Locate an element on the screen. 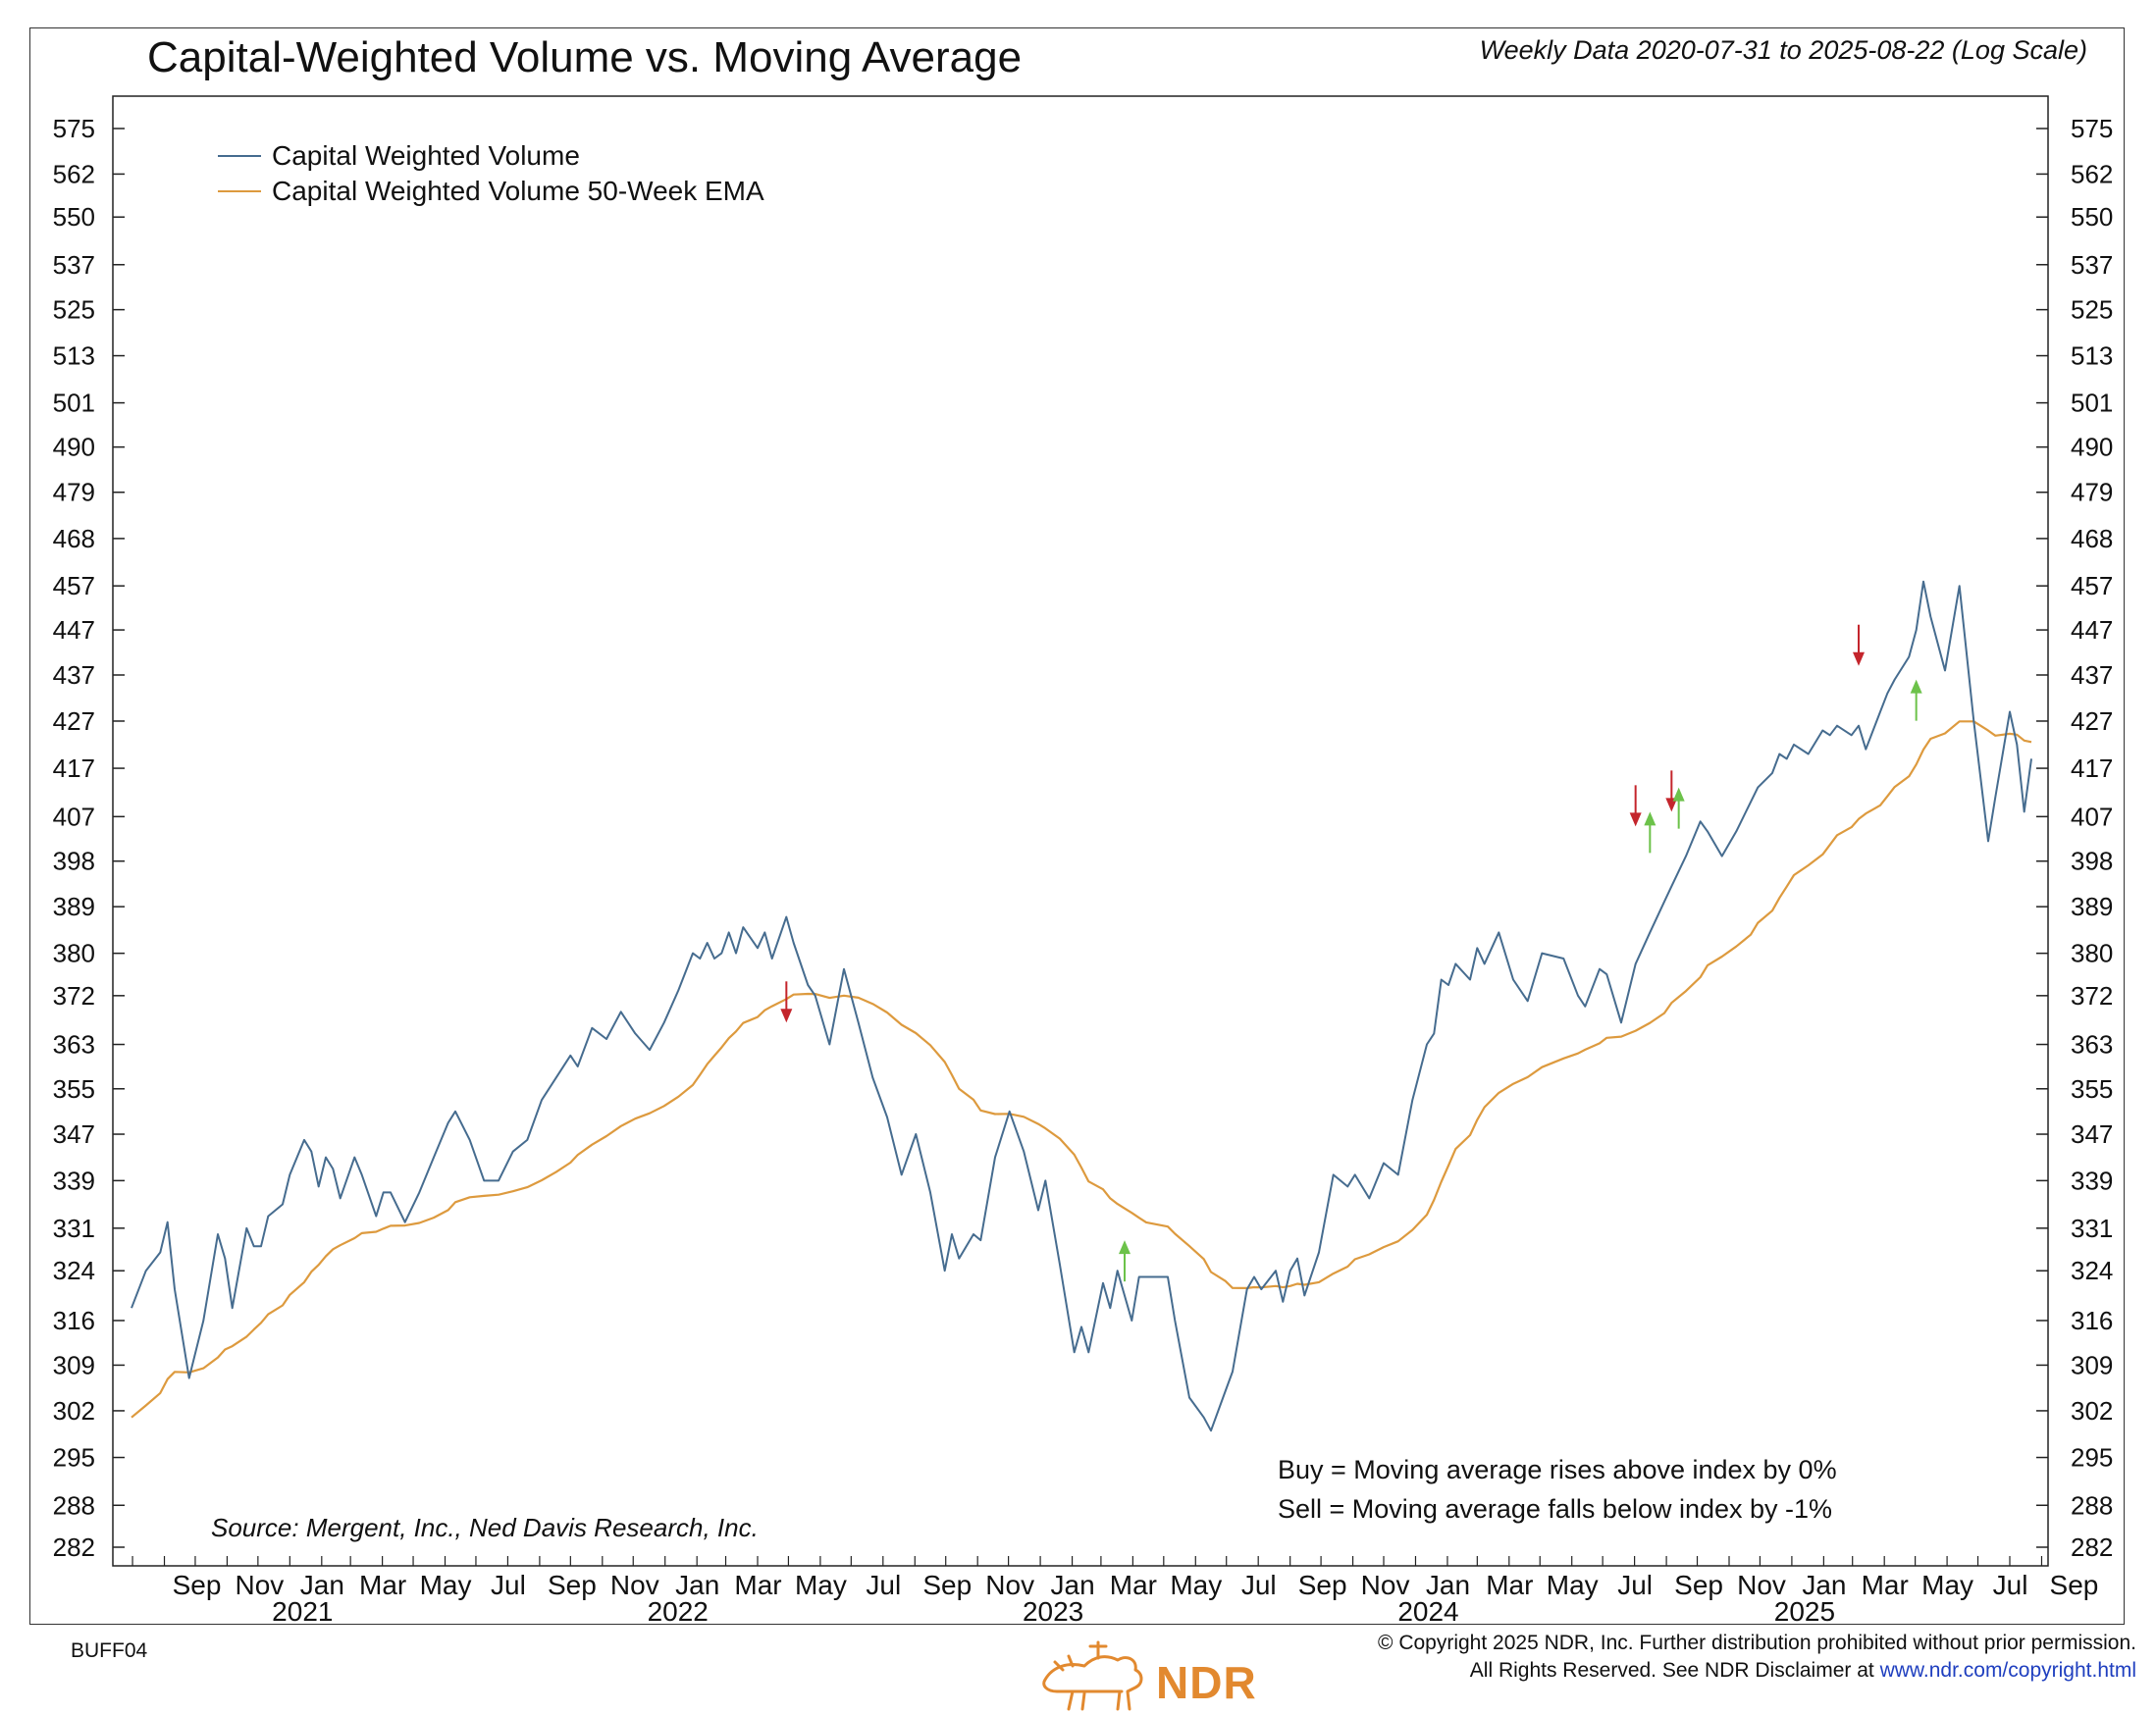 The width and height of the screenshot is (2156, 1714). y-tick-label-right: 316 is located at coordinates (2092, 1320).